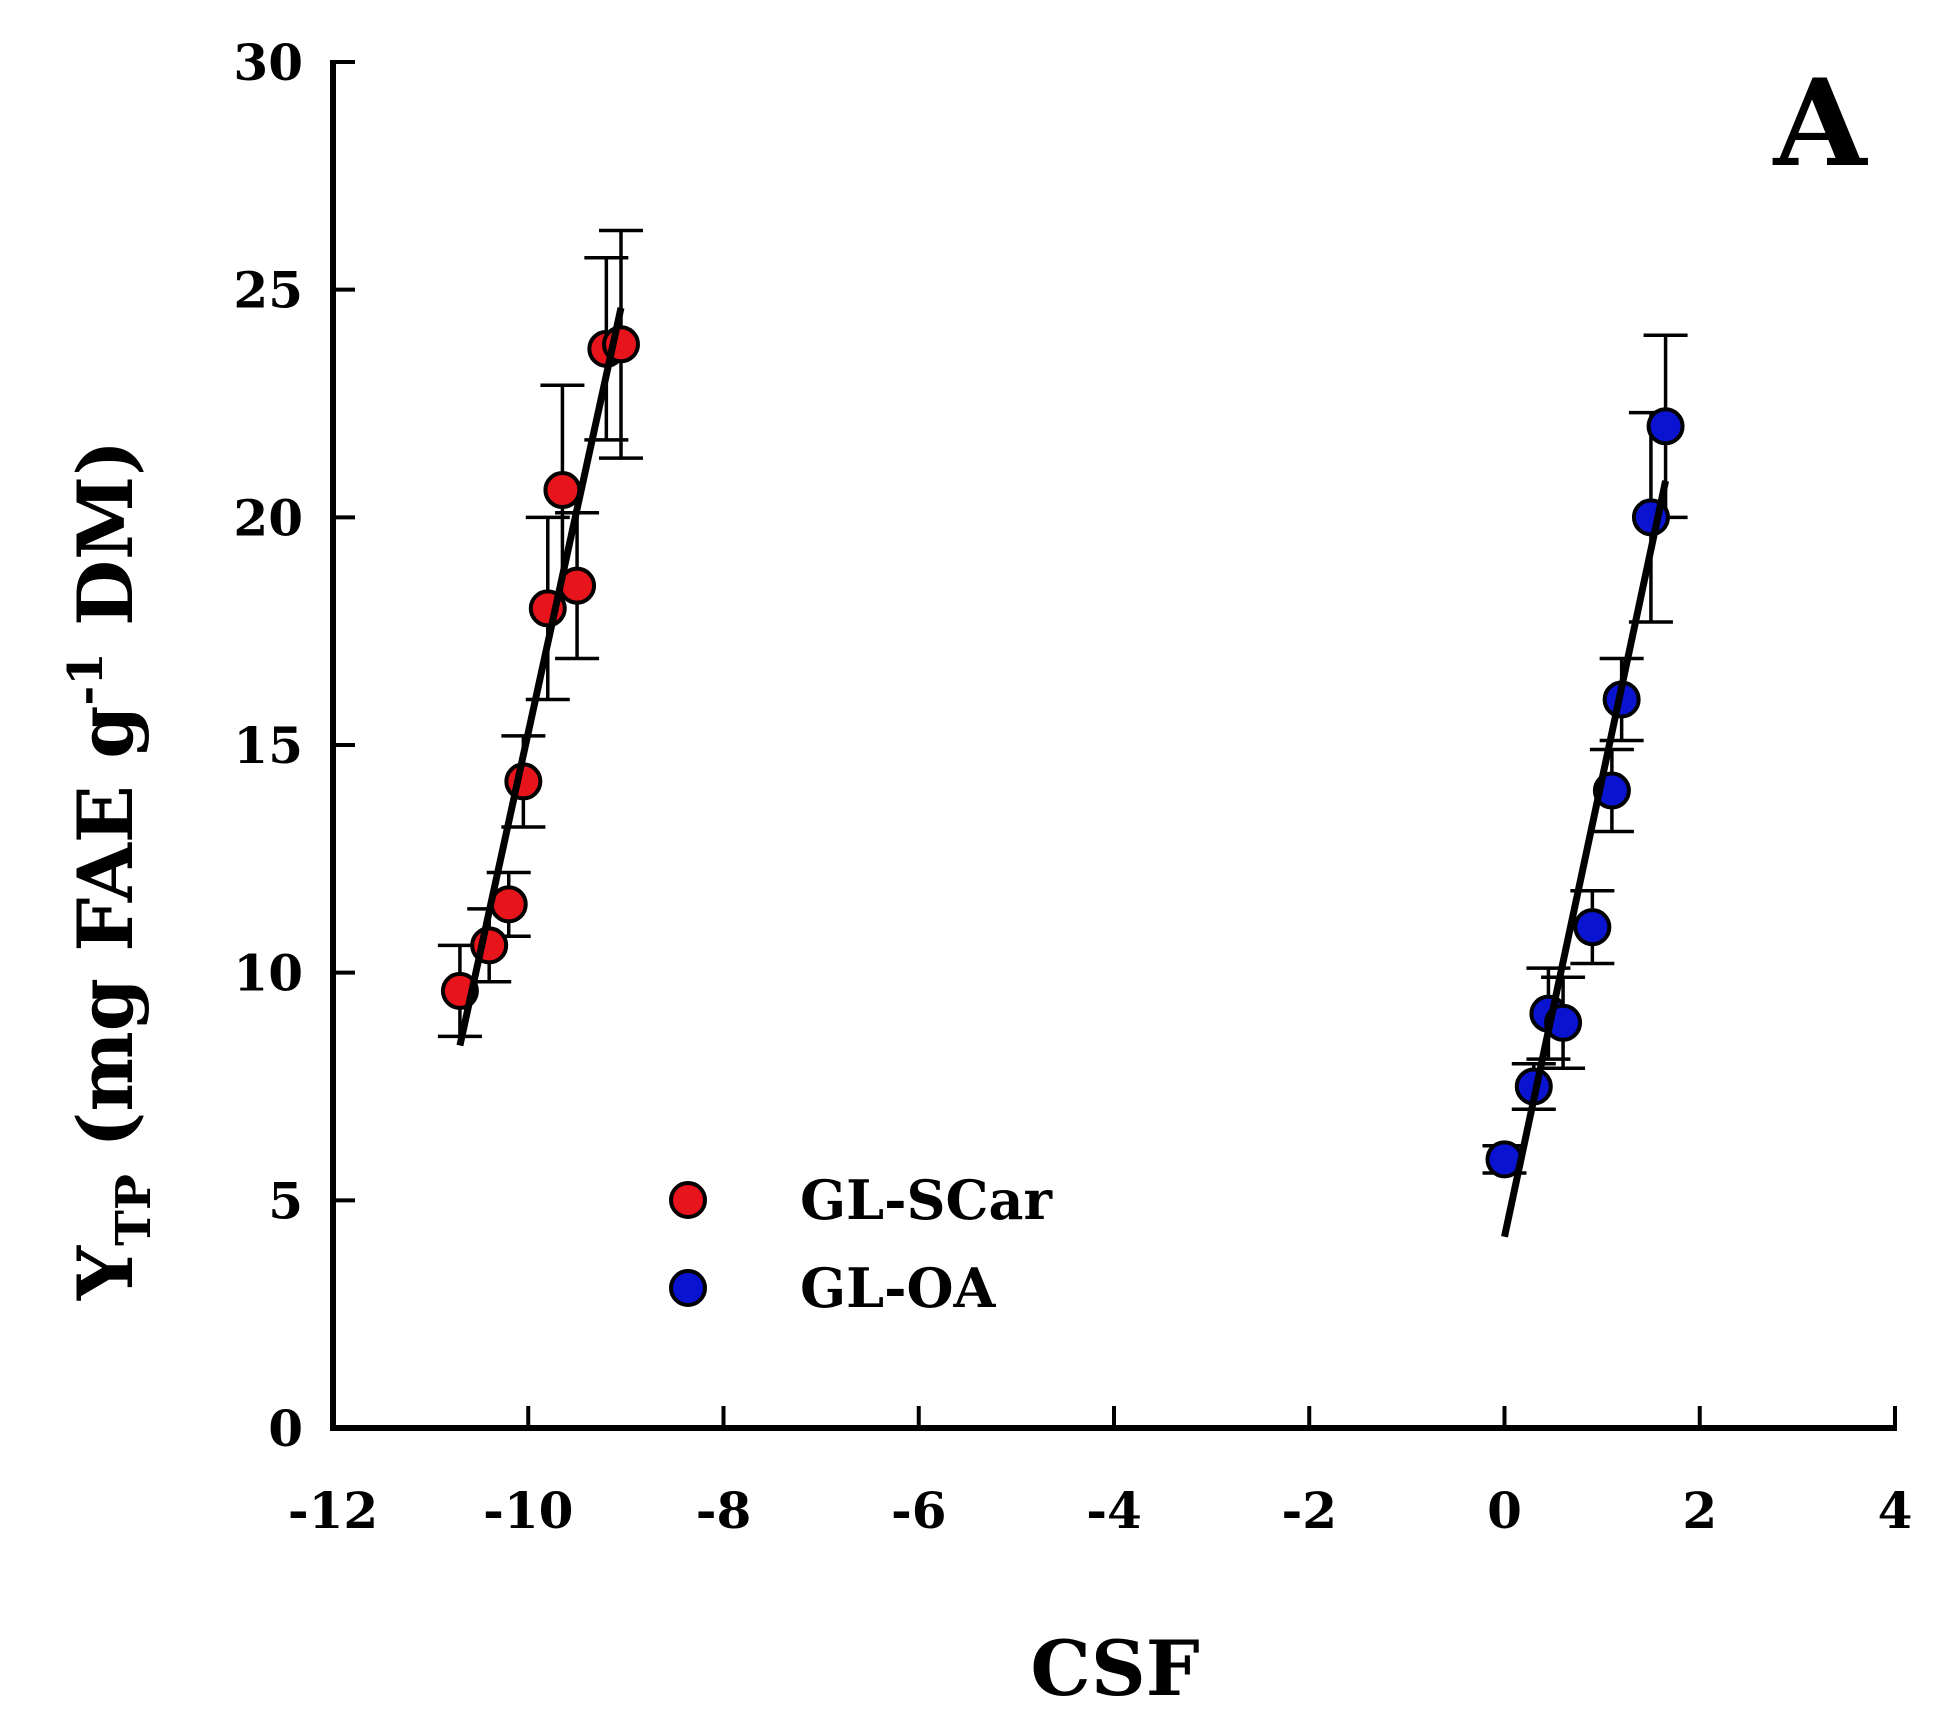 Image resolution: width=1958 pixels, height=1730 pixels. I want to click on series-GL-OA, so click(1585, 785).